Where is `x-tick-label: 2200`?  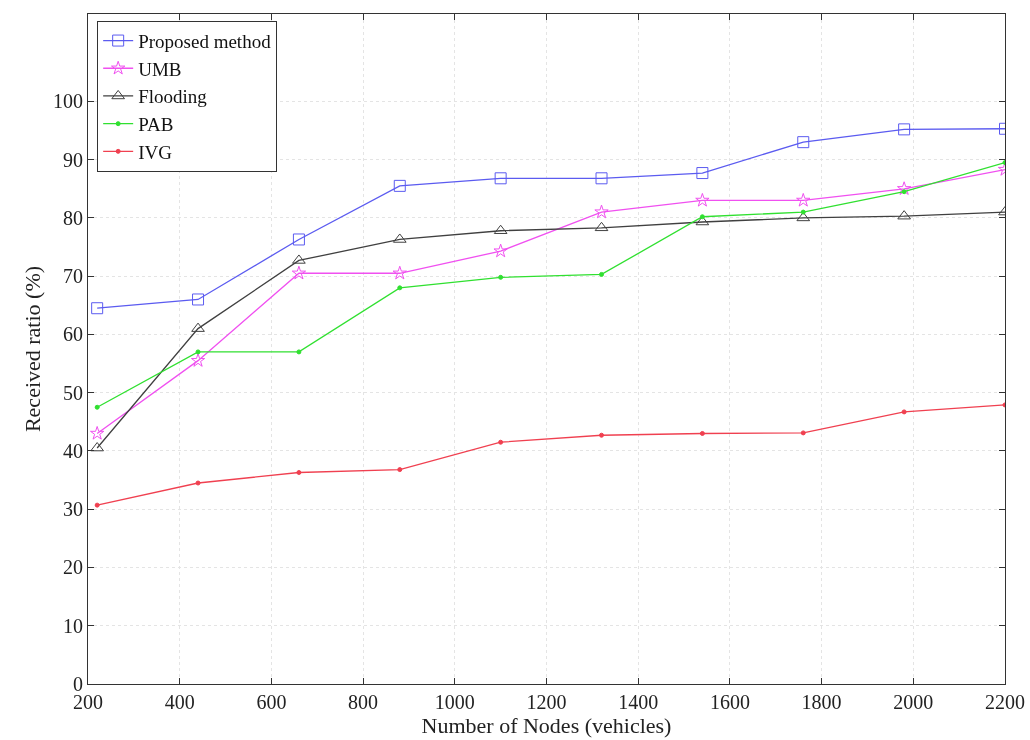
x-tick-label: 2200 is located at coordinates (1005, 702).